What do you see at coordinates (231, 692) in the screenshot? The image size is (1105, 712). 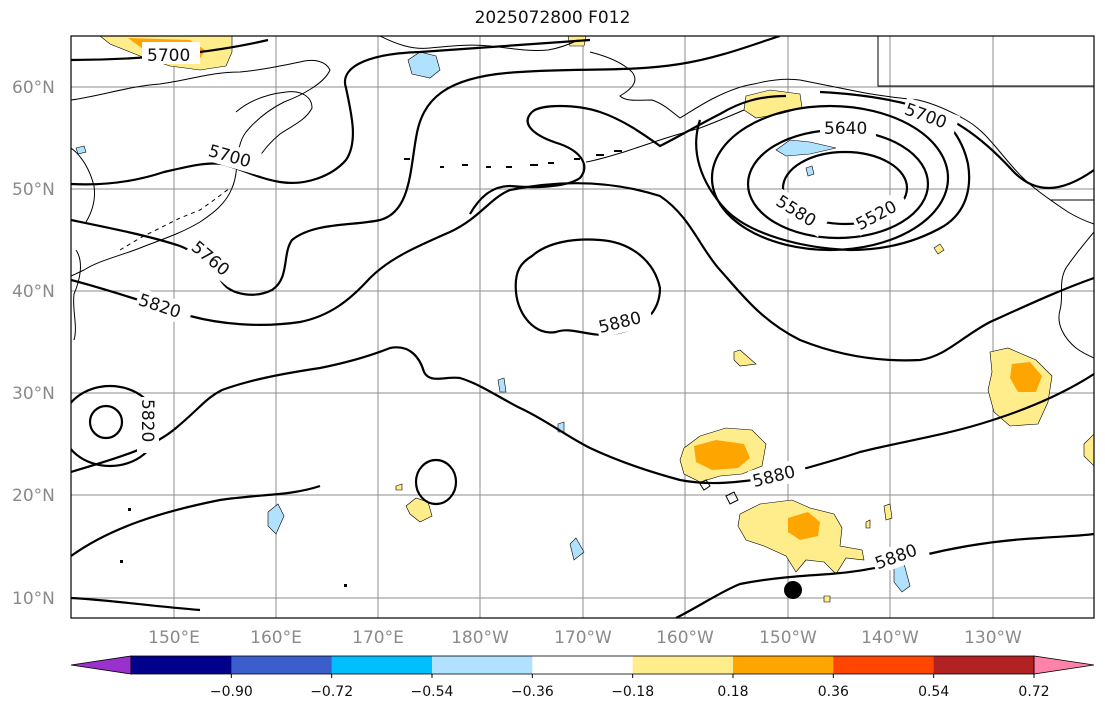 I see `colorbar-tick-label: −0.90` at bounding box center [231, 692].